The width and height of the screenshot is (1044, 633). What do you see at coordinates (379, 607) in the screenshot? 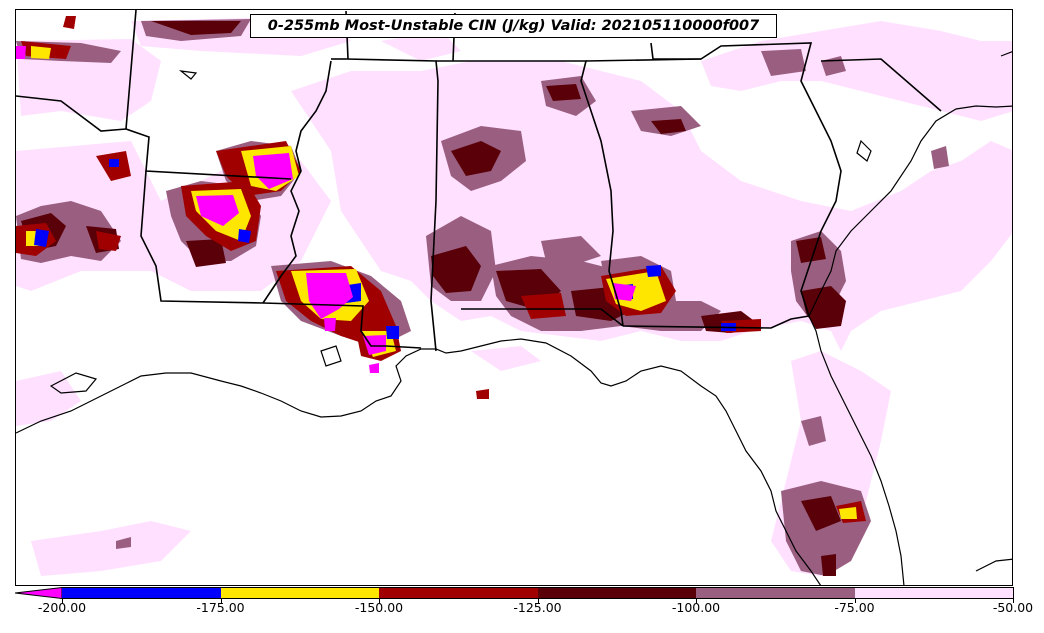
I see `colorbar-tick-label: -150.00` at bounding box center [379, 607].